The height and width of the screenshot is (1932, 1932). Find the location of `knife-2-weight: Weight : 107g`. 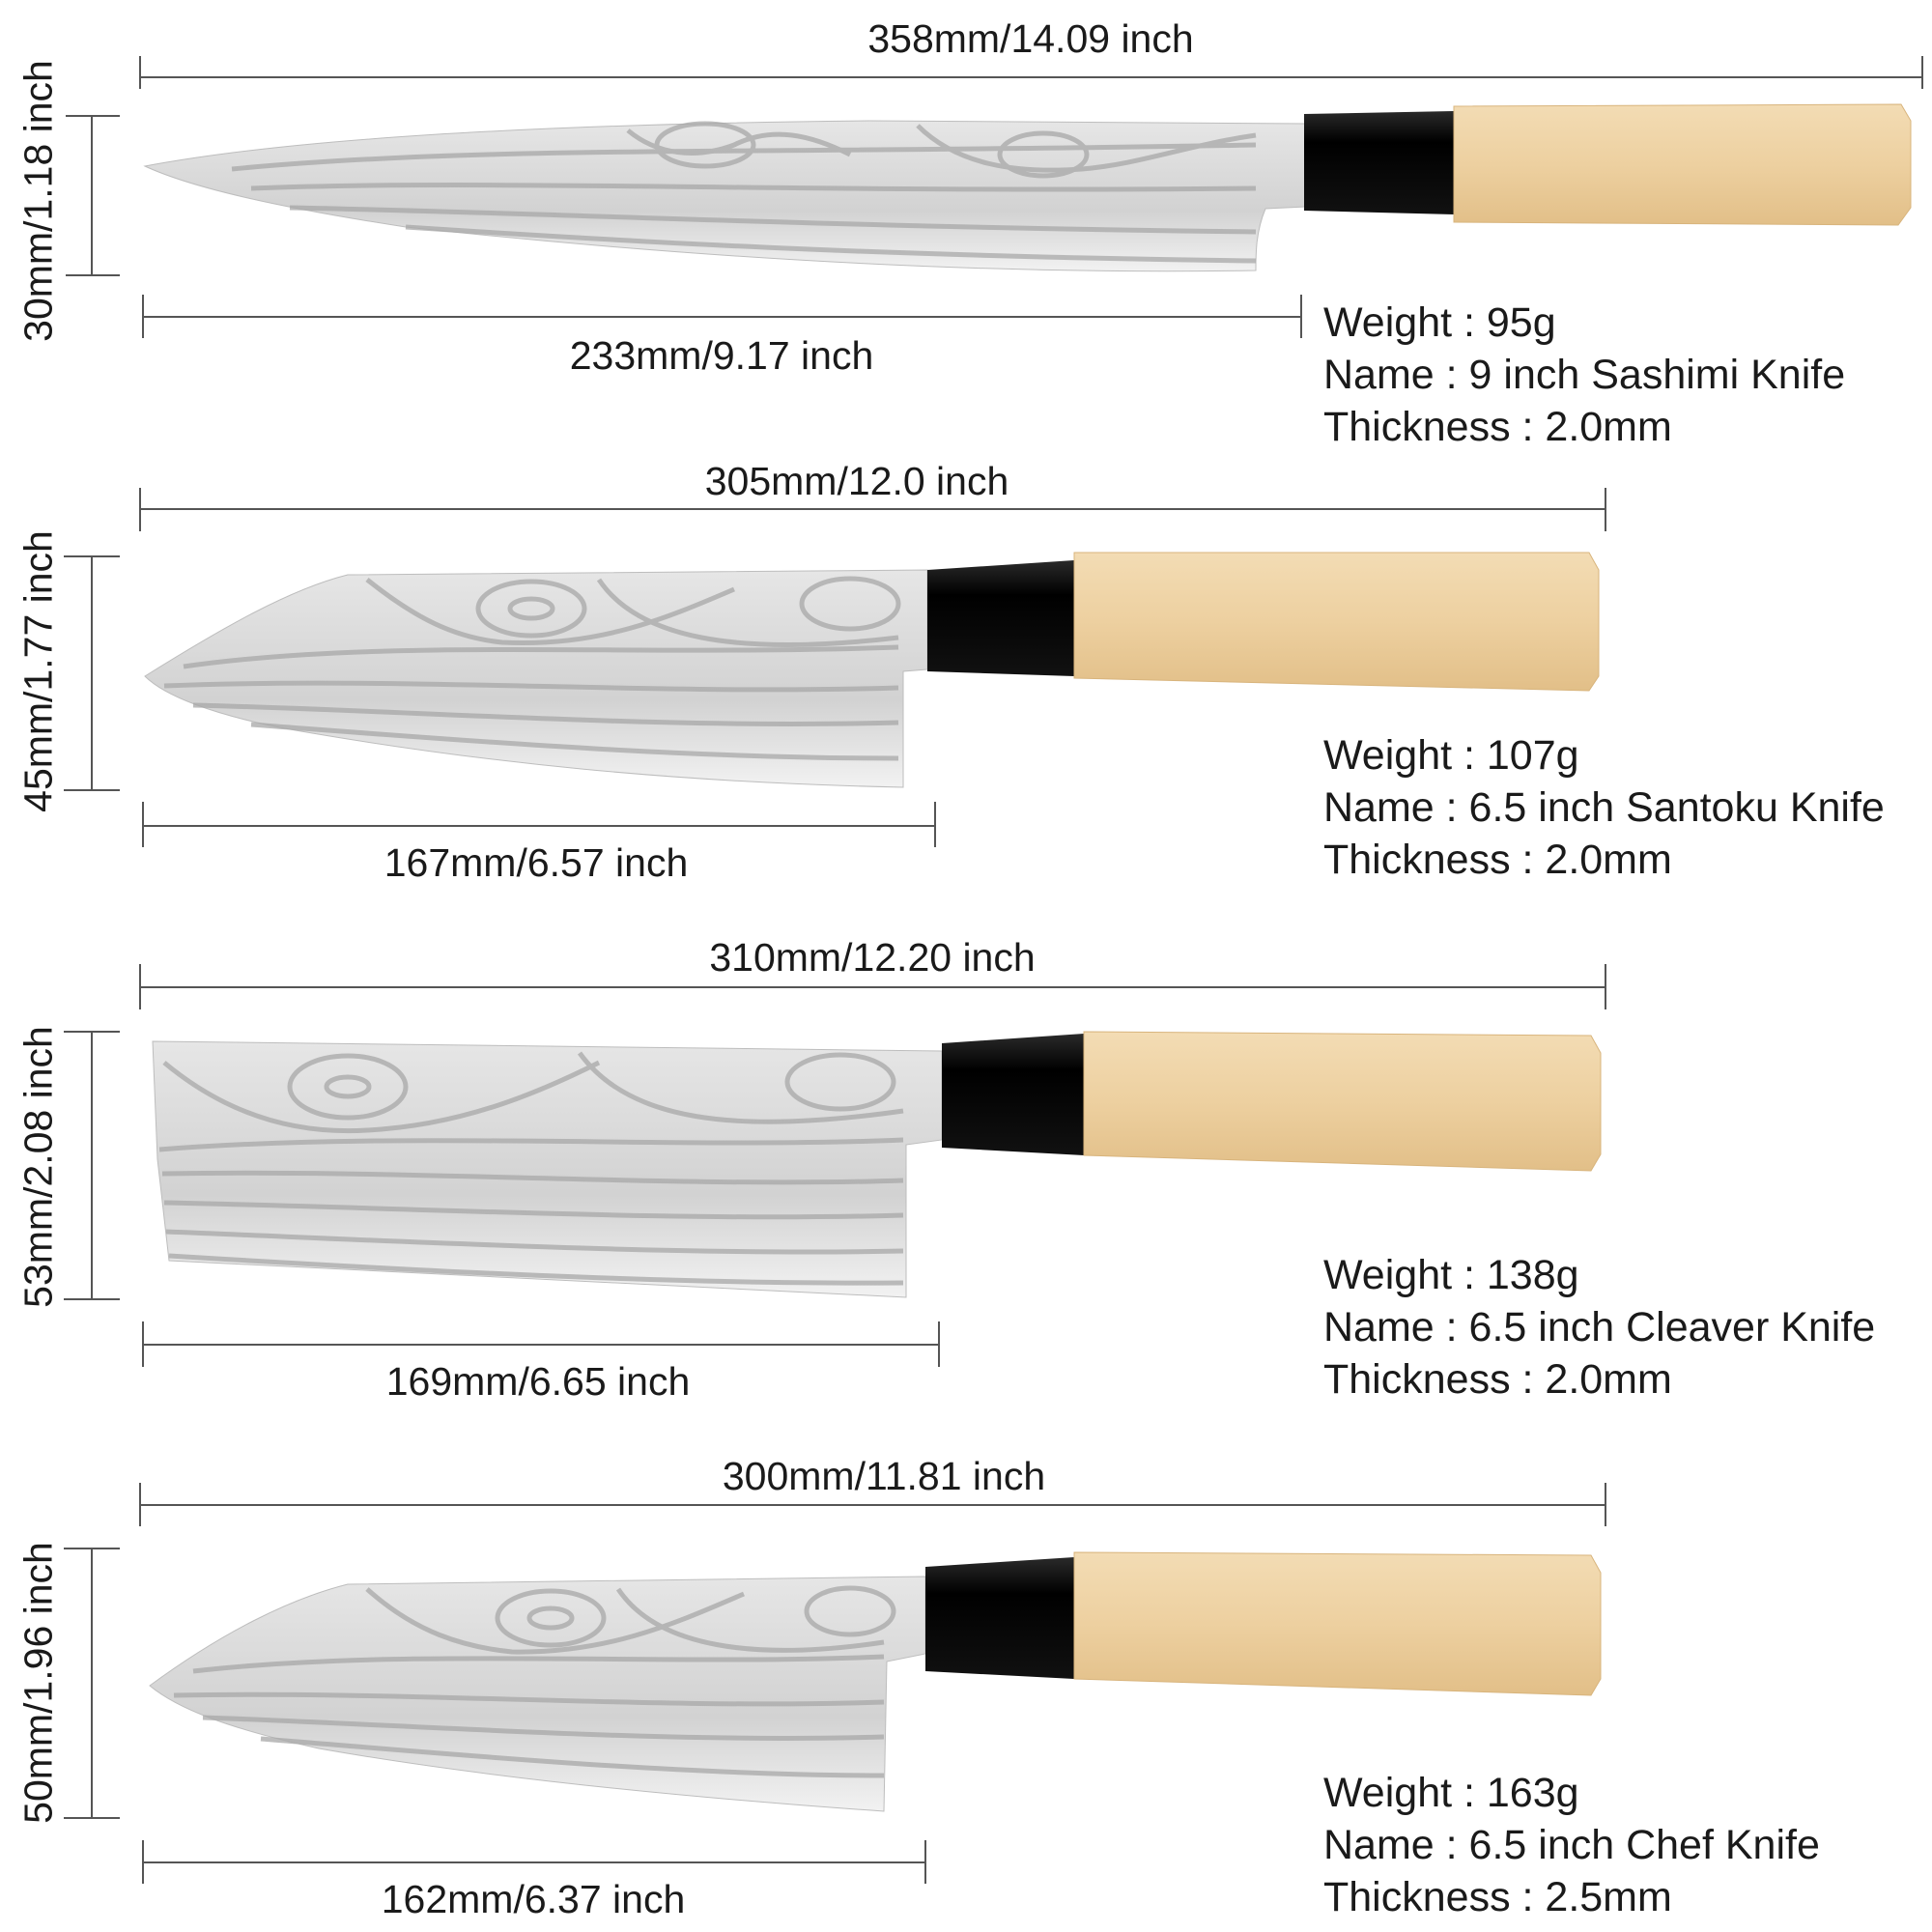

knife-2-weight: Weight : 107g is located at coordinates (1451, 755).